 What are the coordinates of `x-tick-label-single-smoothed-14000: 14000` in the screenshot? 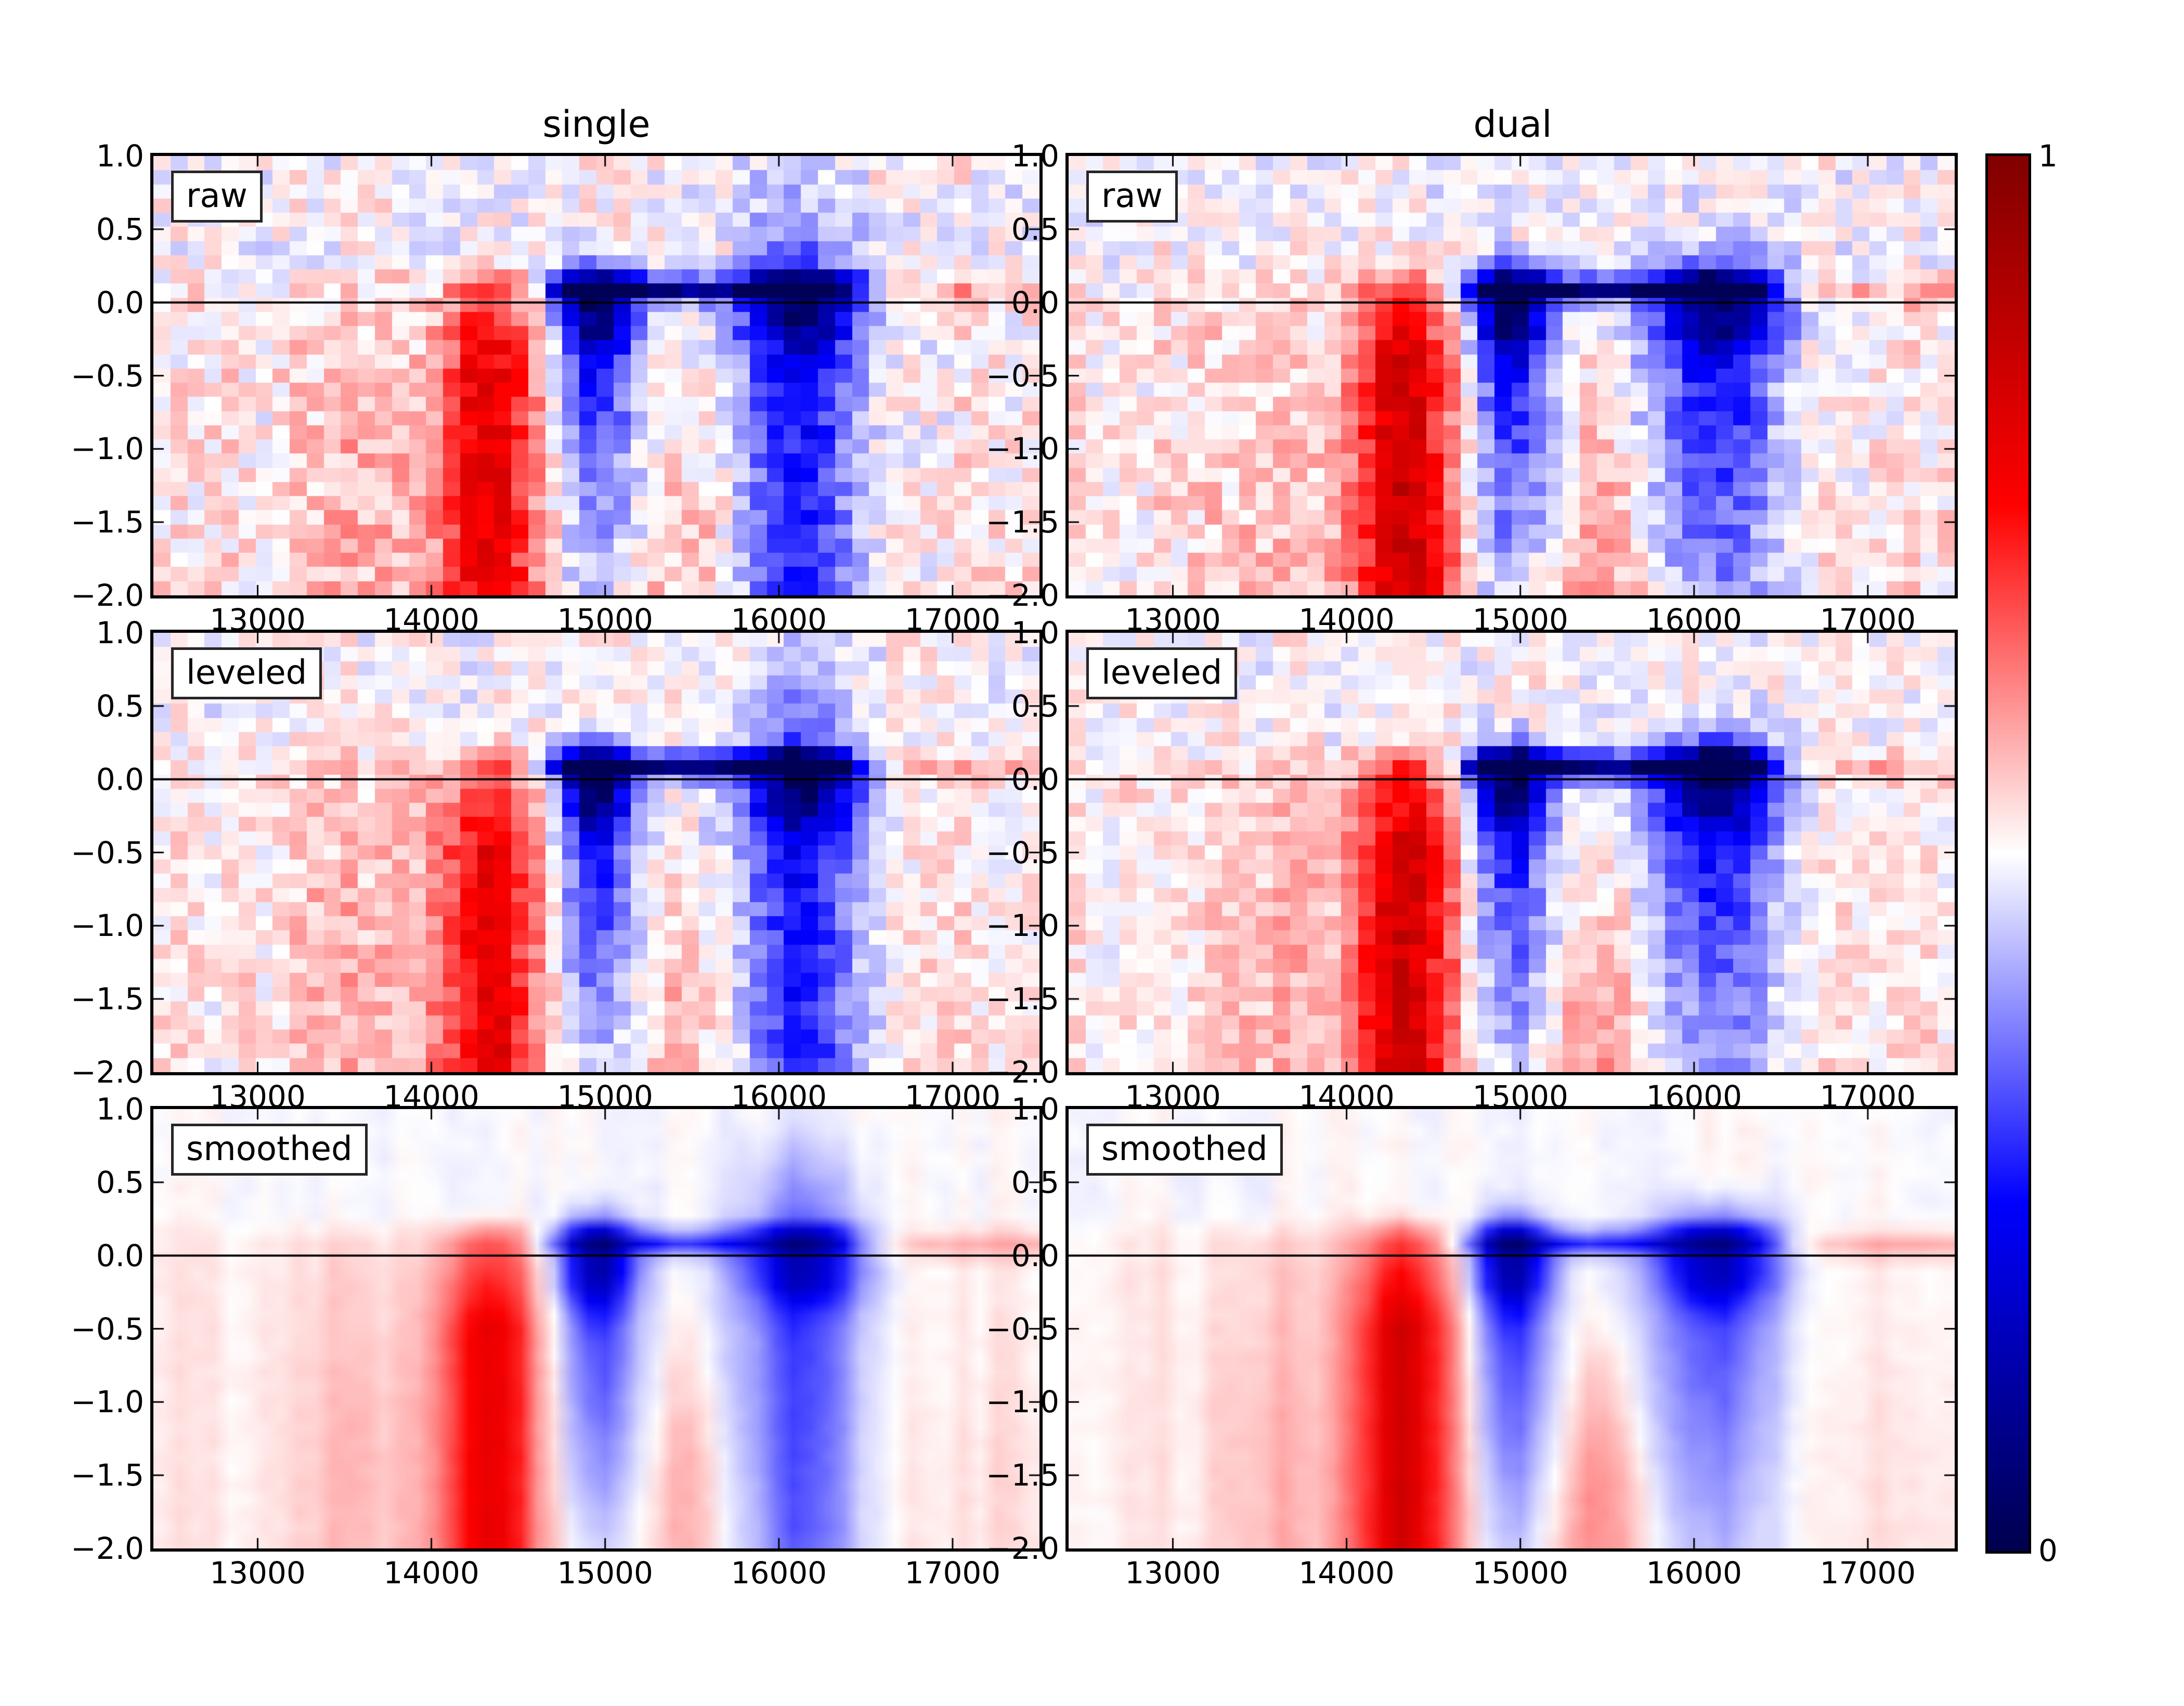 It's located at (431, 1573).